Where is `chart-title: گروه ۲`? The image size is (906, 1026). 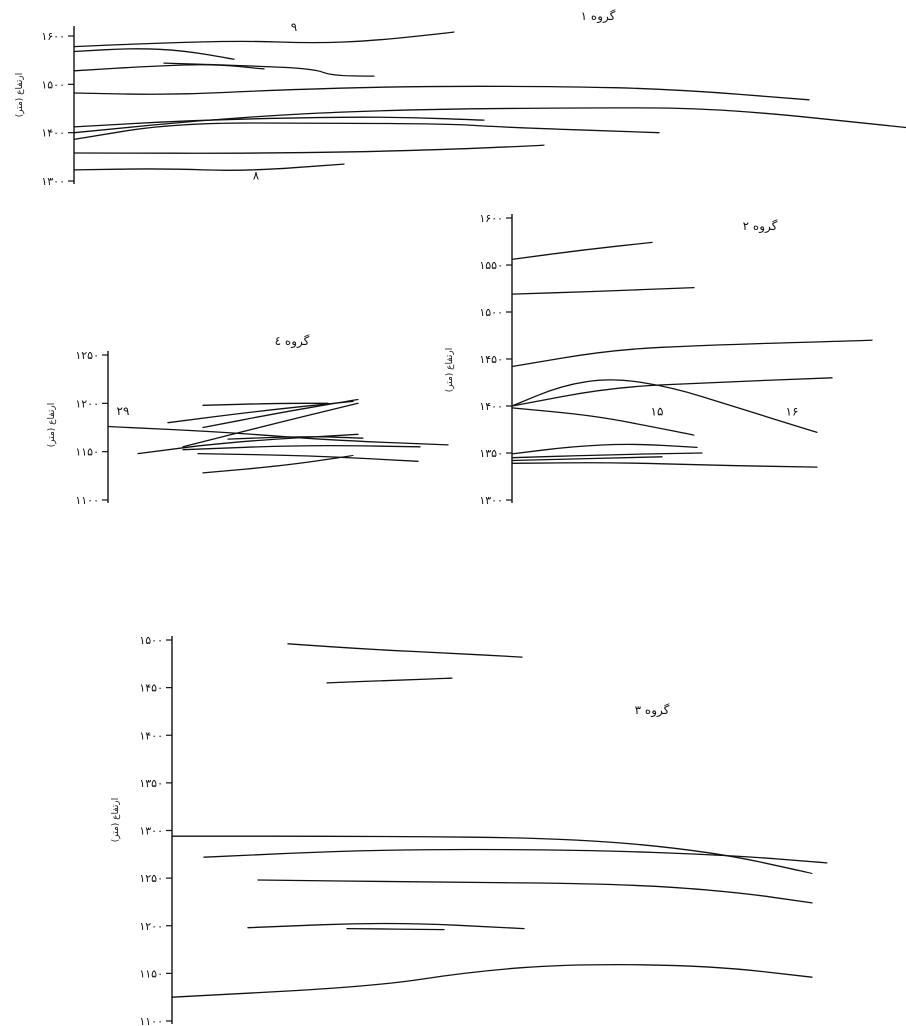
chart-title: گروه ۲ is located at coordinates (760, 226).